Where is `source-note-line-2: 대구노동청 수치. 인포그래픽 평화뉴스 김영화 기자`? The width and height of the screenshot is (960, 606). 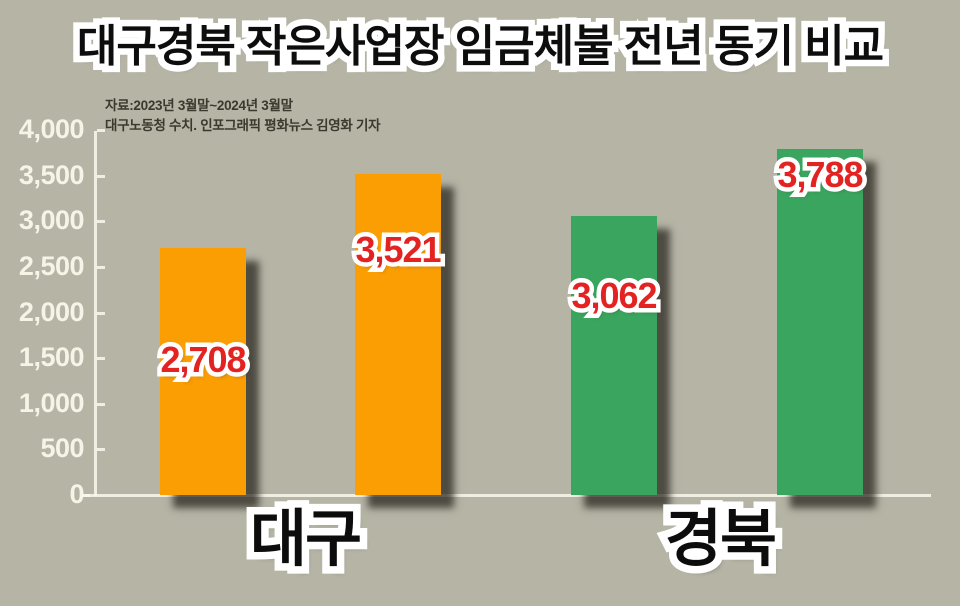 source-note-line-2: 대구노동청 수치. 인포그래픽 평화뉴스 김영화 기자 is located at coordinates (243, 125).